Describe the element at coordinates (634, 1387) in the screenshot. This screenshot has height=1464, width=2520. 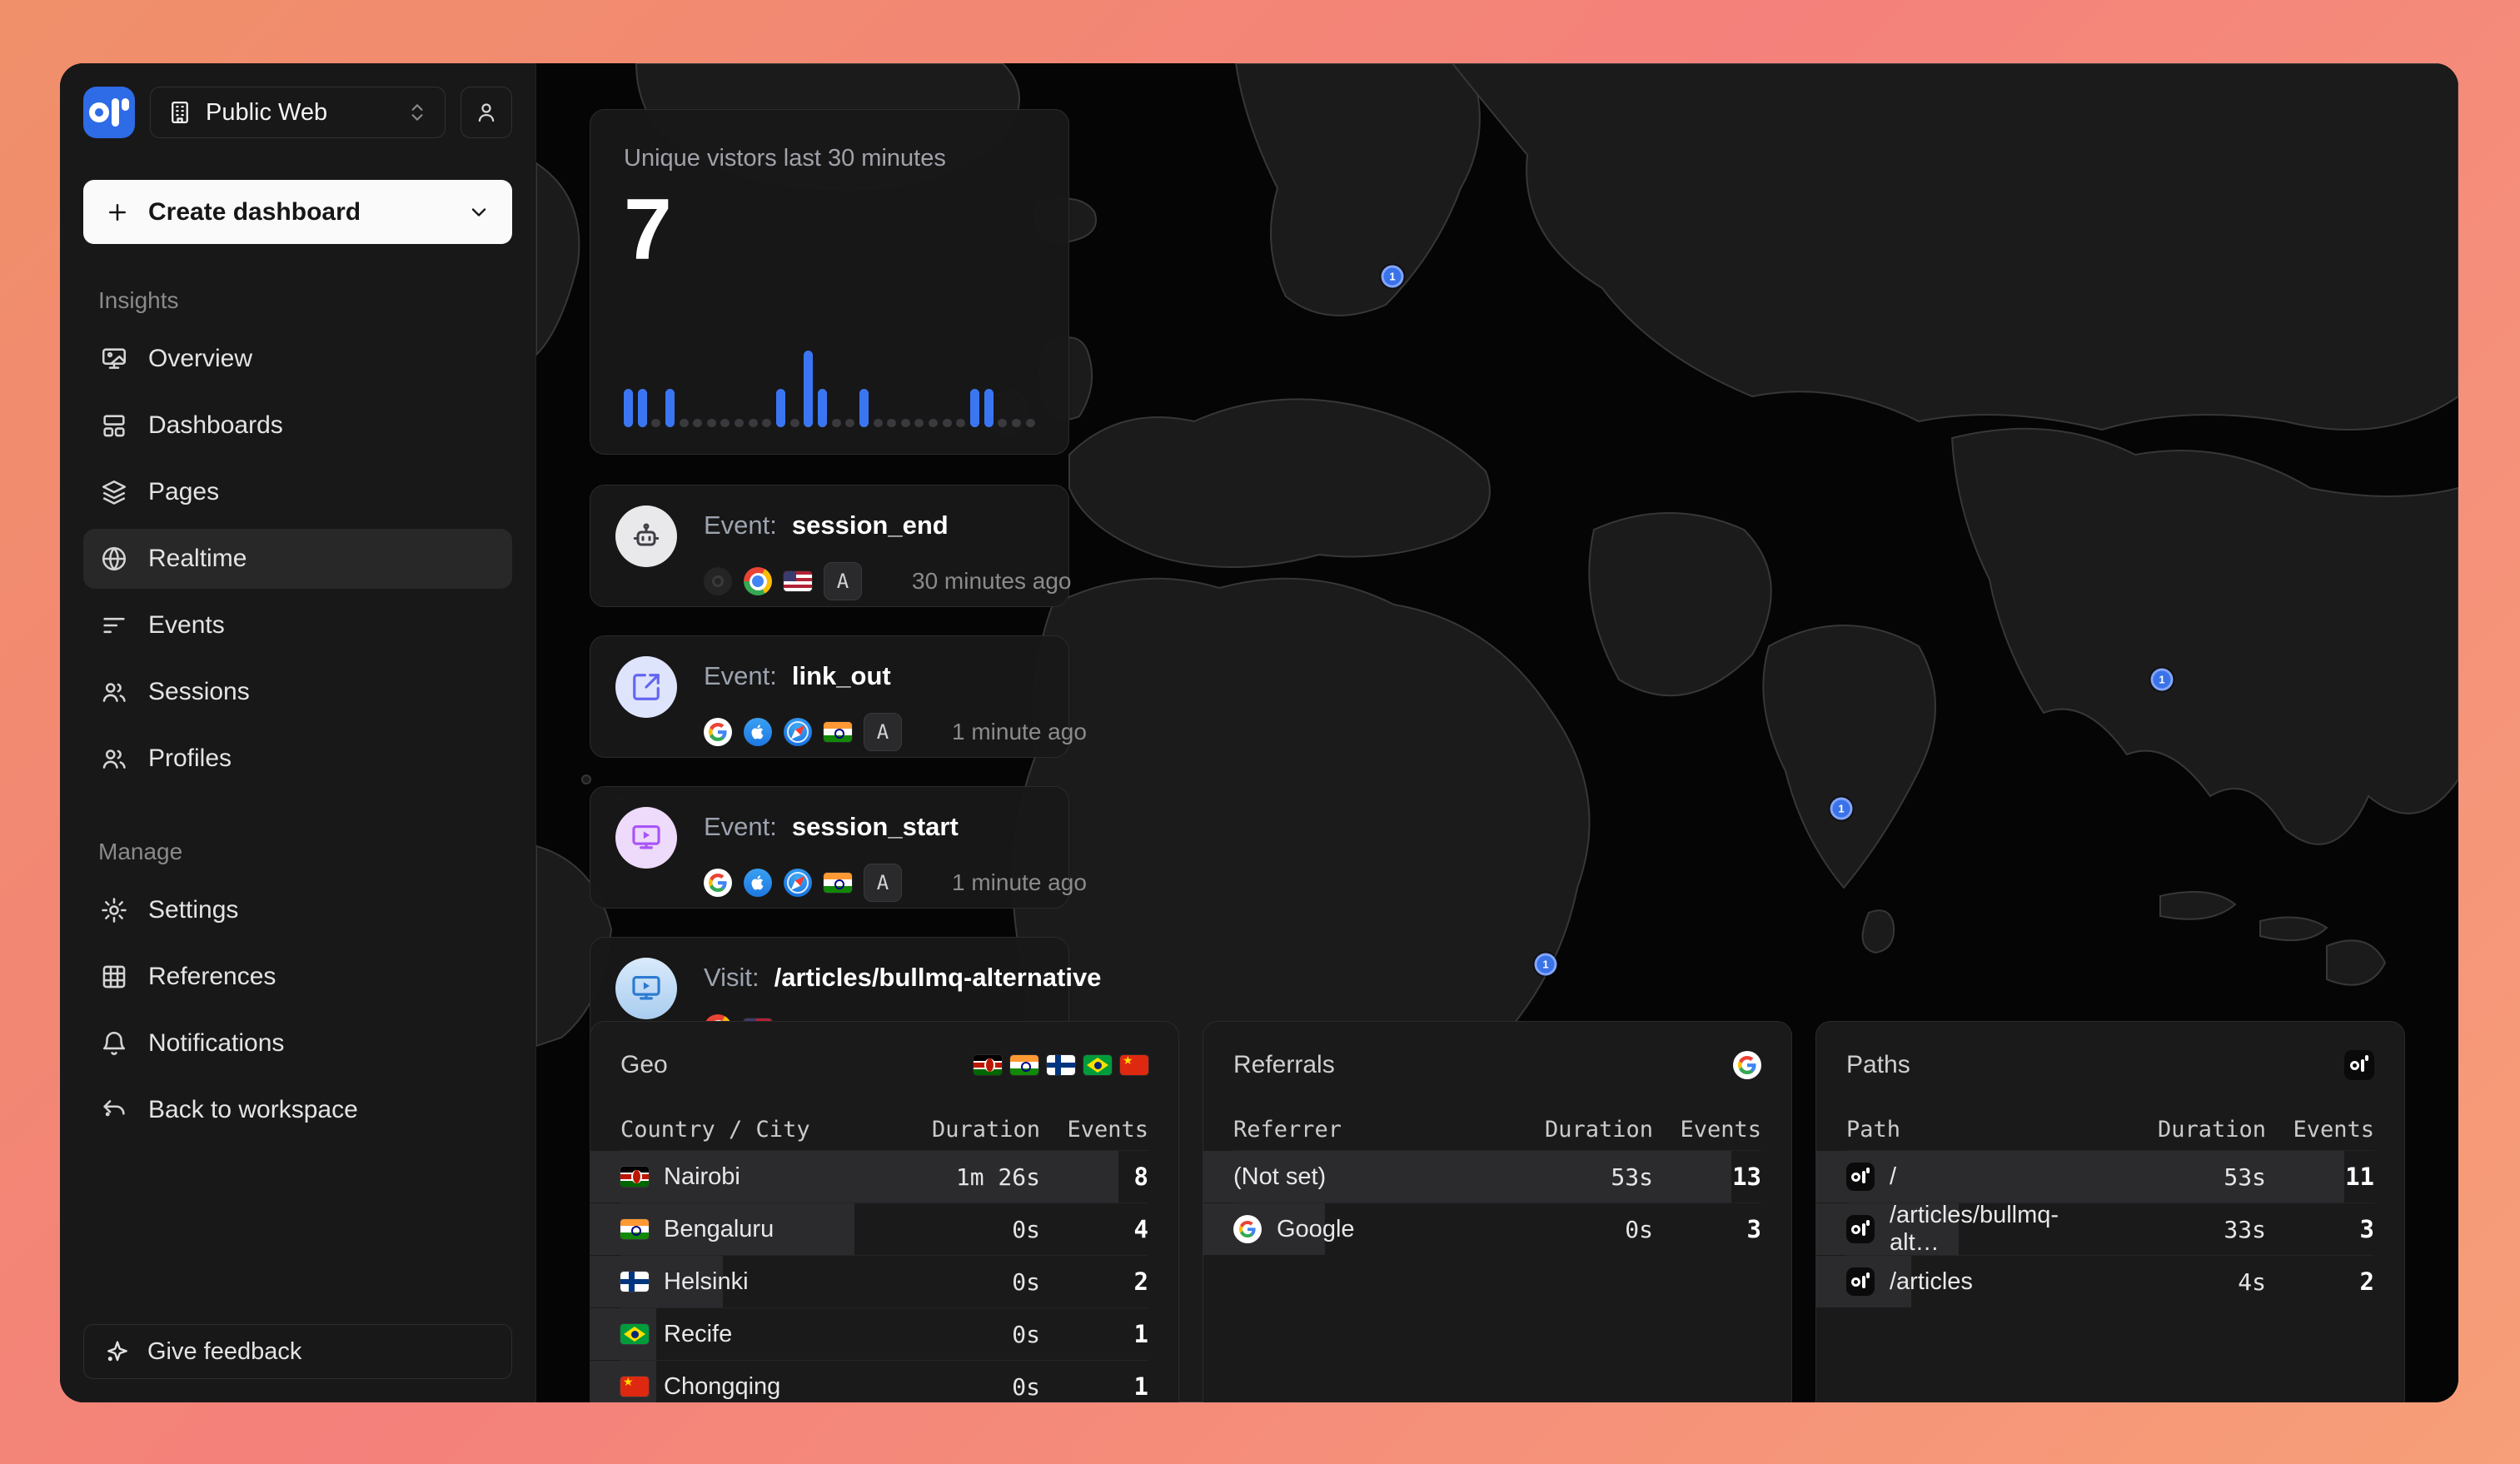
I see `china-flag-icon` at that location.